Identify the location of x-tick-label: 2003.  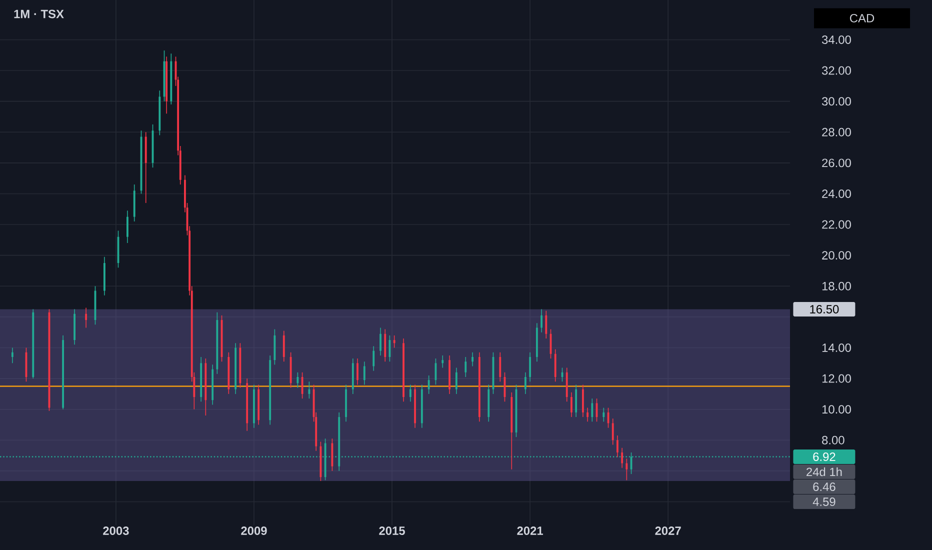
(116, 531).